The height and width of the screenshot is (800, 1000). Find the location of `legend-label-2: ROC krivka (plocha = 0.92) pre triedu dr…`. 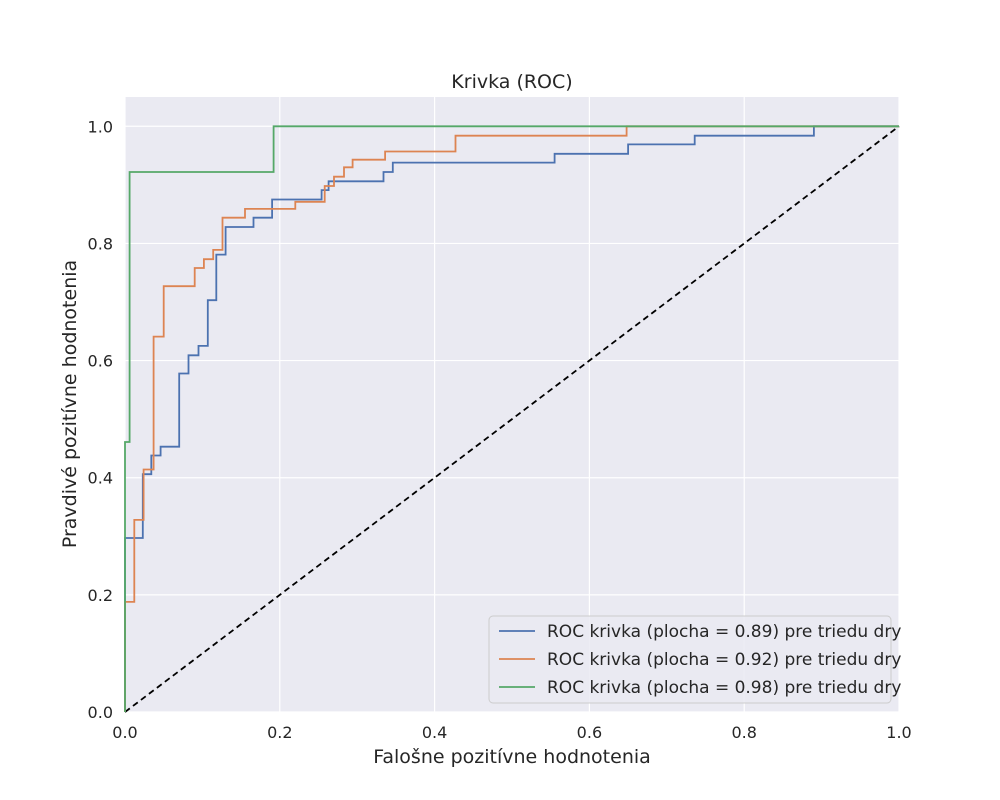

legend-label-2: ROC krivka (plocha = 0.92) pre triedu dr… is located at coordinates (724, 660).